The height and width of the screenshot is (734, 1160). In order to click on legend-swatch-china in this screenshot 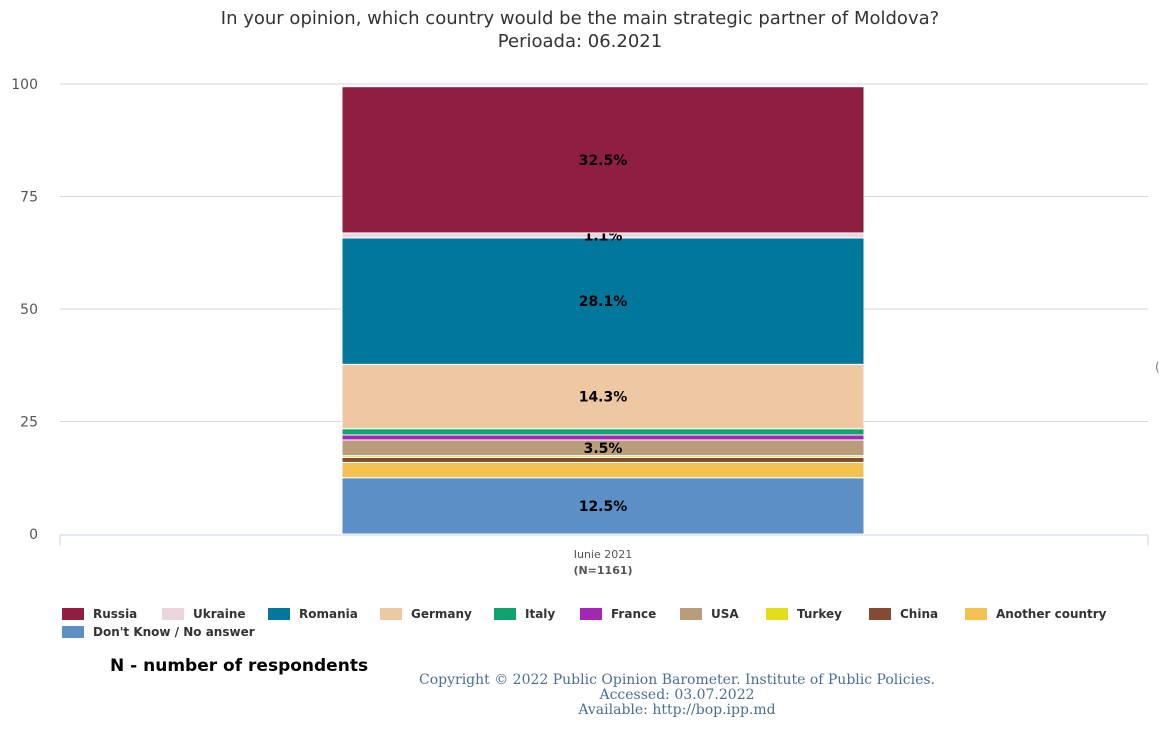, I will do `click(880, 614)`.